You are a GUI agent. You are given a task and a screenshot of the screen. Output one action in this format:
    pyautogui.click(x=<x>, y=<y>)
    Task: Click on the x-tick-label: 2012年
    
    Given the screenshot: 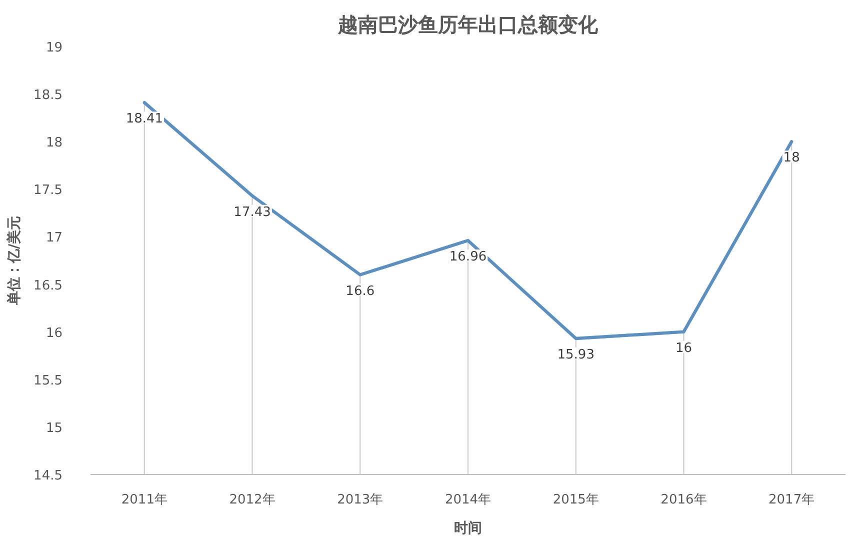 What is the action you would take?
    pyautogui.click(x=252, y=500)
    